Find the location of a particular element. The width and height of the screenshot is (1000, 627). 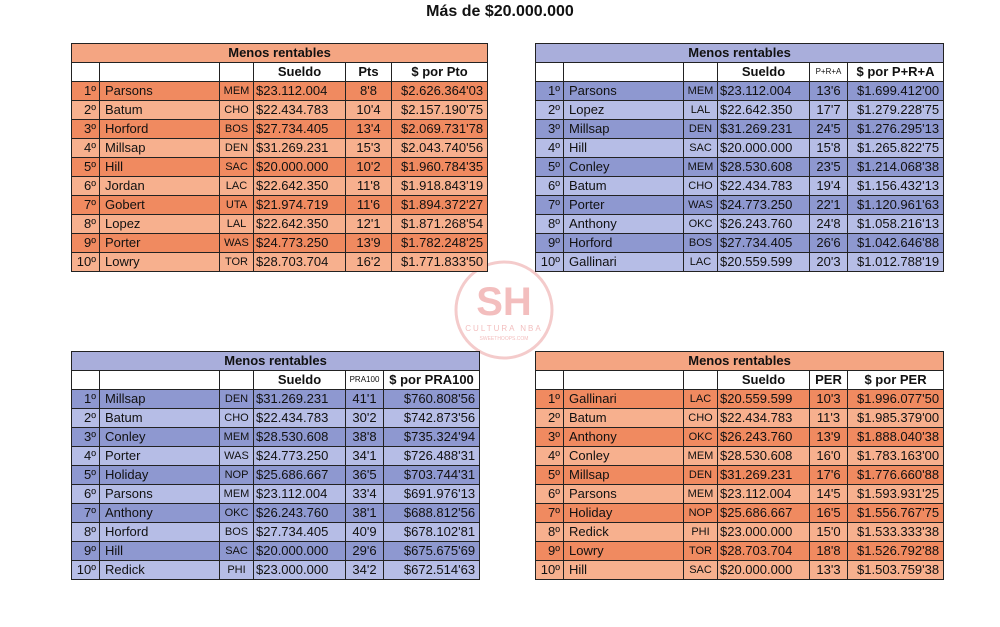

stat-cell: 38'1 is located at coordinates (364, 513).